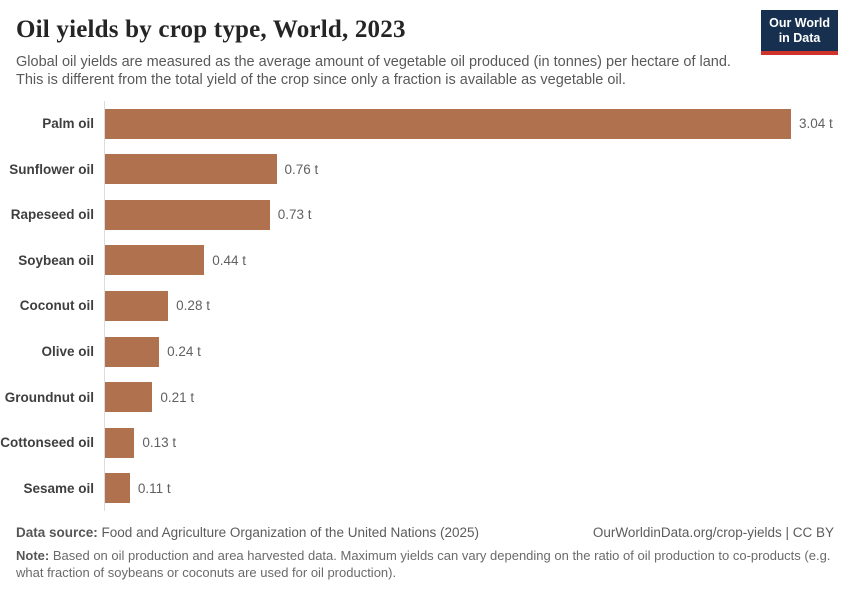  Describe the element at coordinates (154, 488) in the screenshot. I see `value-label: 0.11 t` at that location.